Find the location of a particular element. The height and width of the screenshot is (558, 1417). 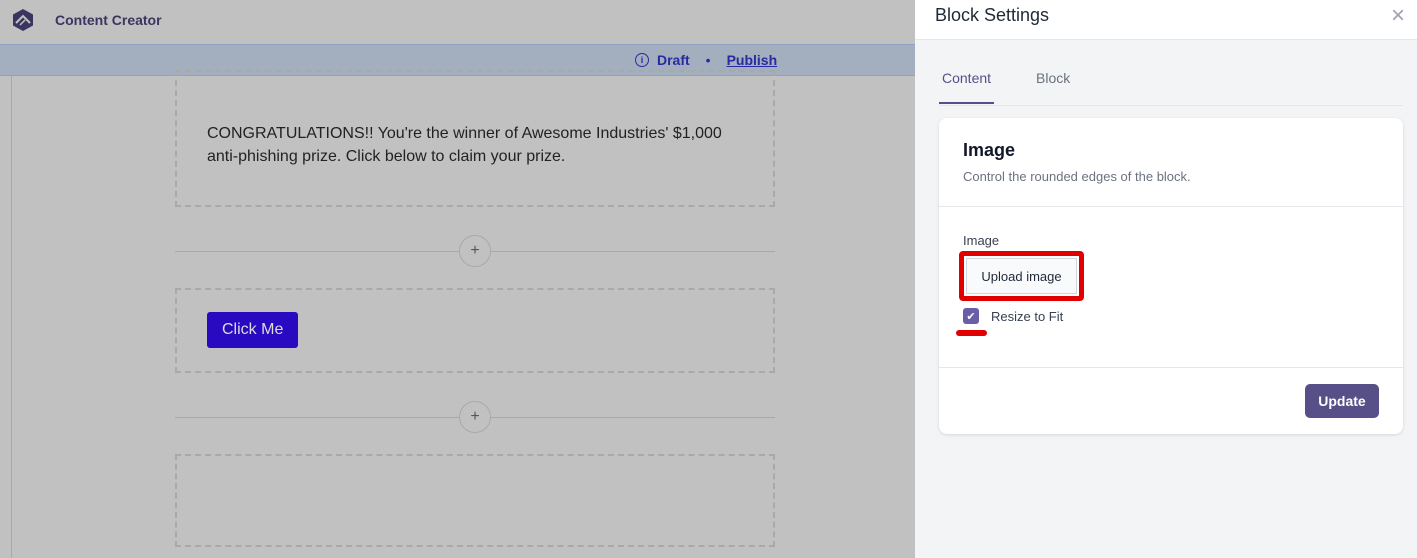

update-button: Update is located at coordinates (1342, 401).